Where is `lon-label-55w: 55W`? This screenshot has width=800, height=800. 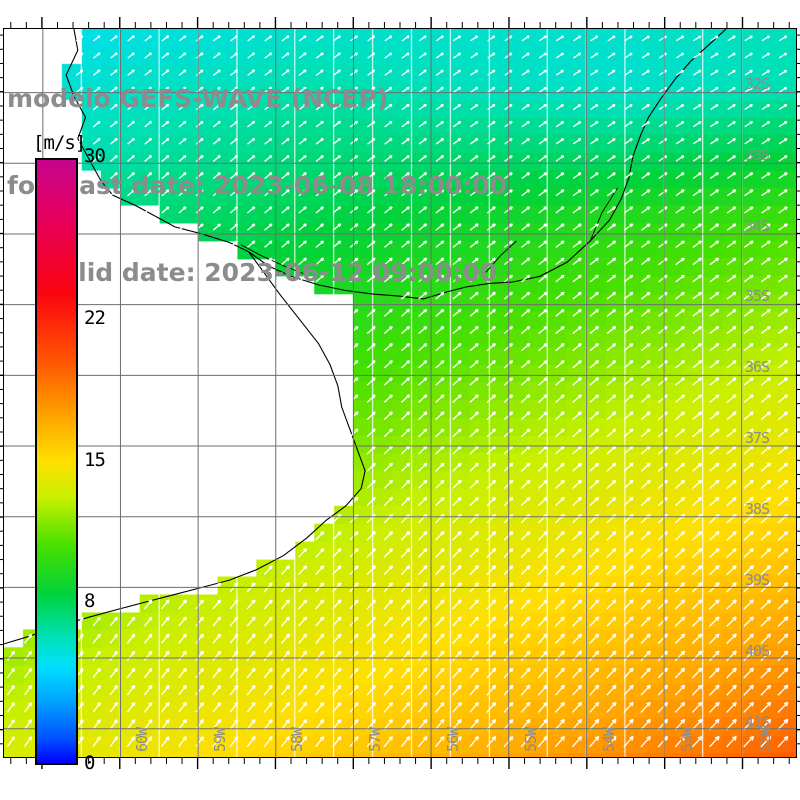 lon-label-55w: 55W is located at coordinates (530, 739).